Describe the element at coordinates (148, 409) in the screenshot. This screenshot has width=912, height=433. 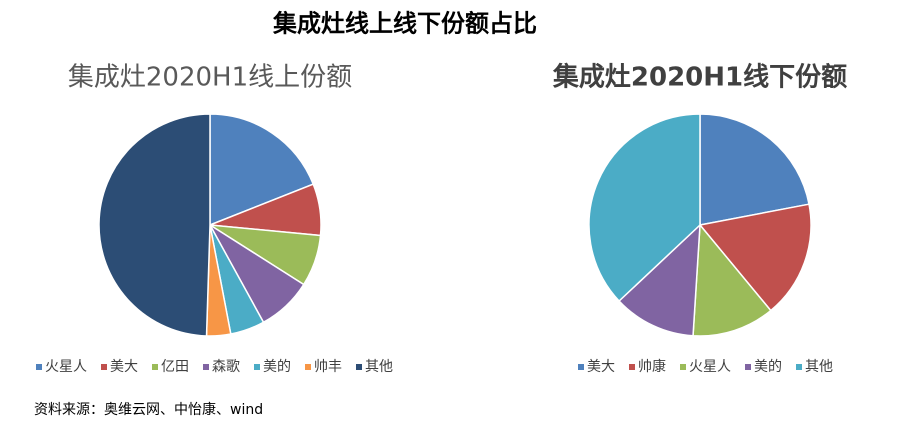
I see `source-note: 资料来源：奥维云网、中怡康、wind` at that location.